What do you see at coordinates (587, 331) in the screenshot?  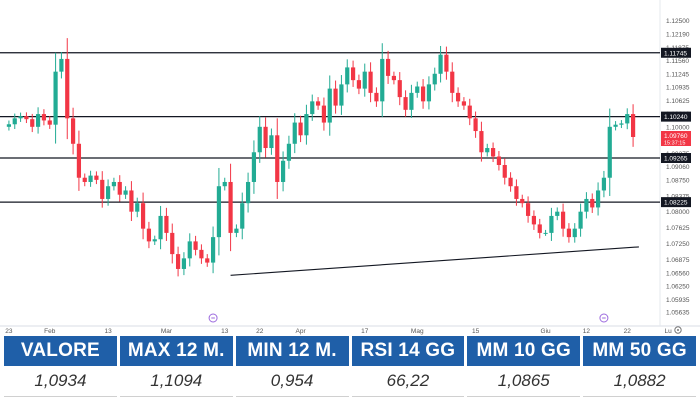 I see `x-tick-label: 12` at bounding box center [587, 331].